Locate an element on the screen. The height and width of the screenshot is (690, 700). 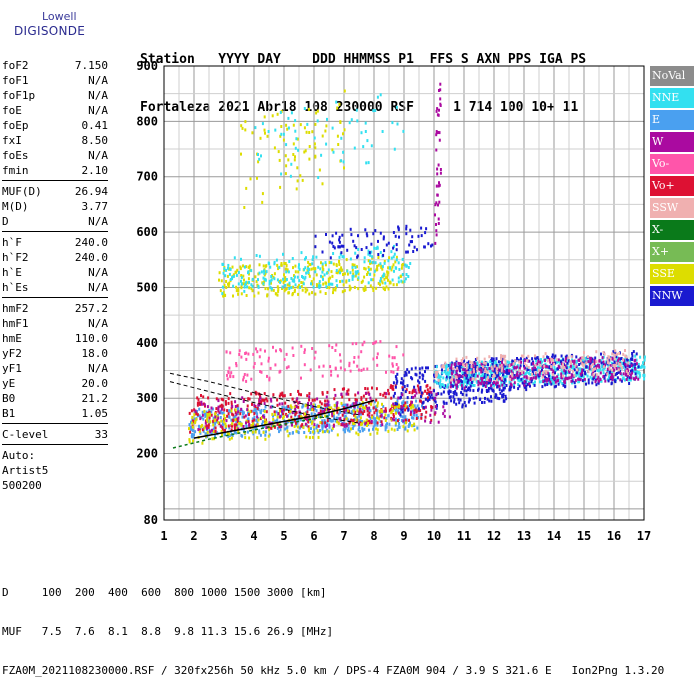
param-divider is located at coordinates (55, 297).